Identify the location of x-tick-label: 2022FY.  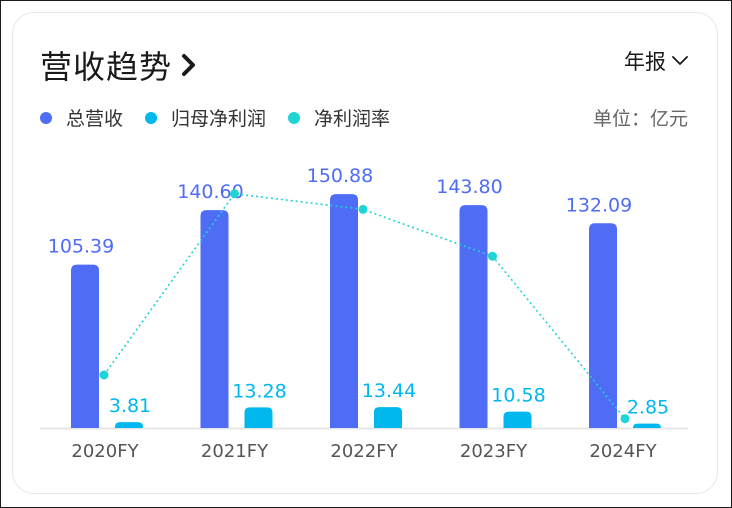
(364, 451).